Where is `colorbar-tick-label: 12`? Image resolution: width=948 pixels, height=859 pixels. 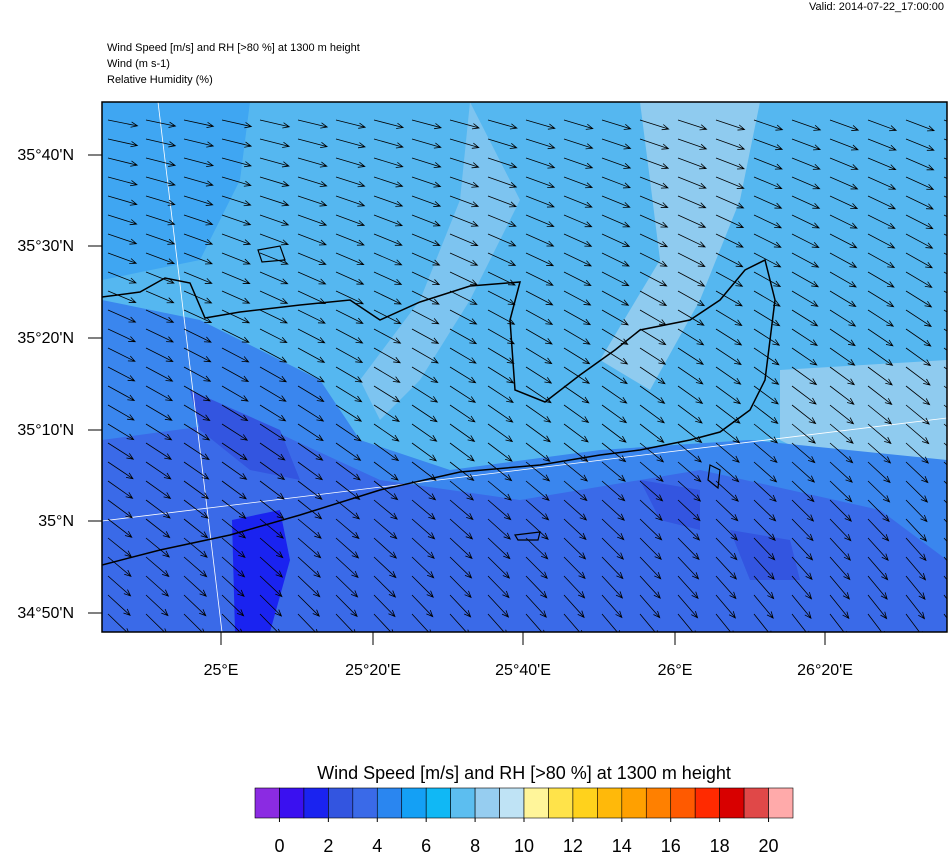 colorbar-tick-label: 12 is located at coordinates (573, 845).